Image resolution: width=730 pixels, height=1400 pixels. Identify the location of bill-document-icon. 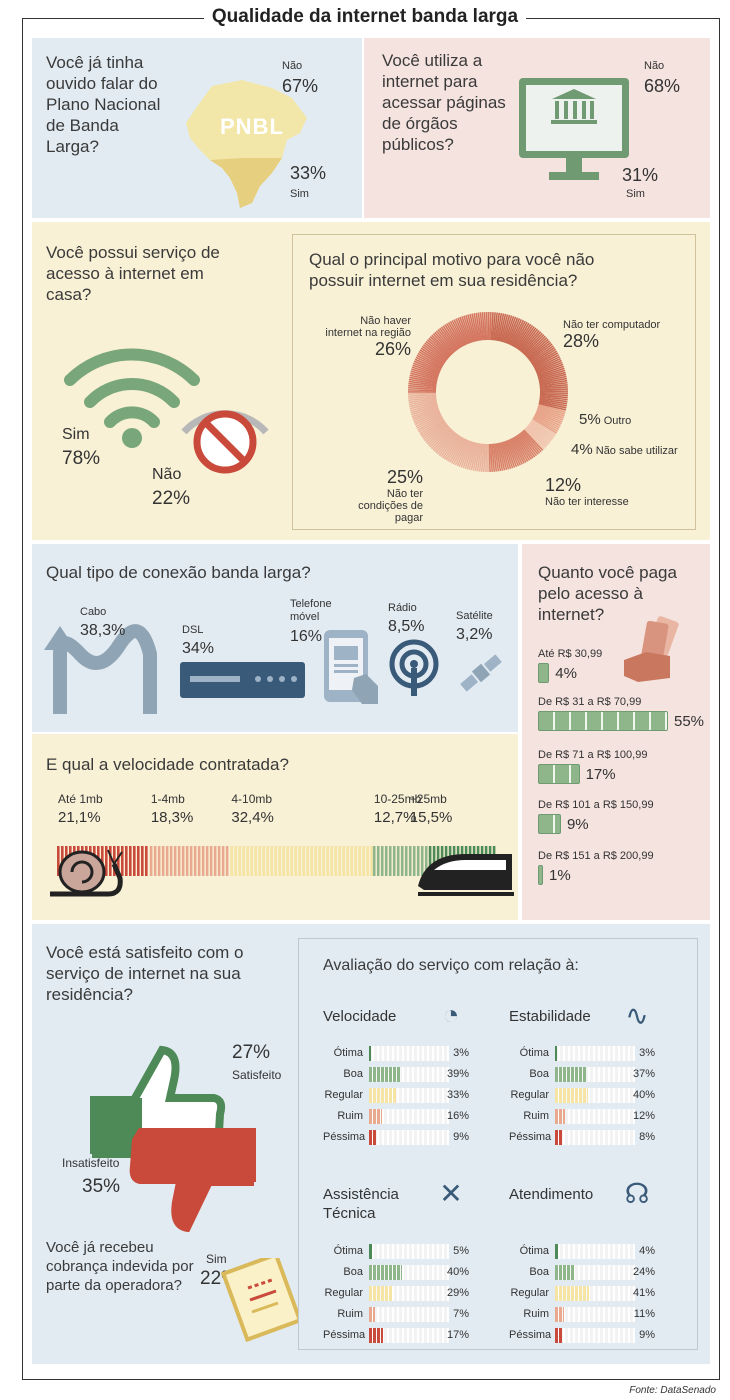
(260, 1300).